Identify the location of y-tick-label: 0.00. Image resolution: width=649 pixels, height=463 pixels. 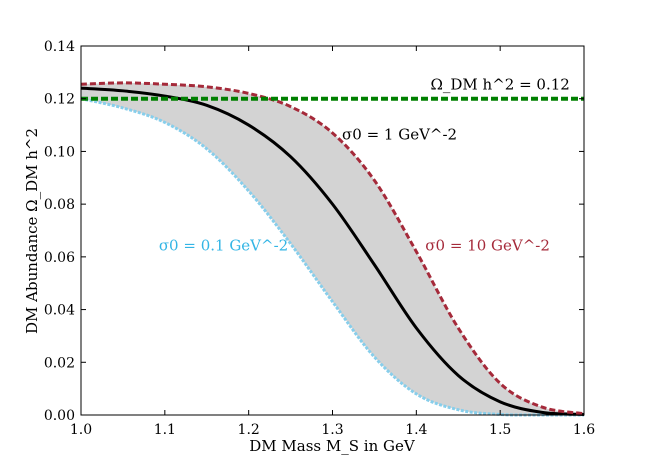
(59, 416).